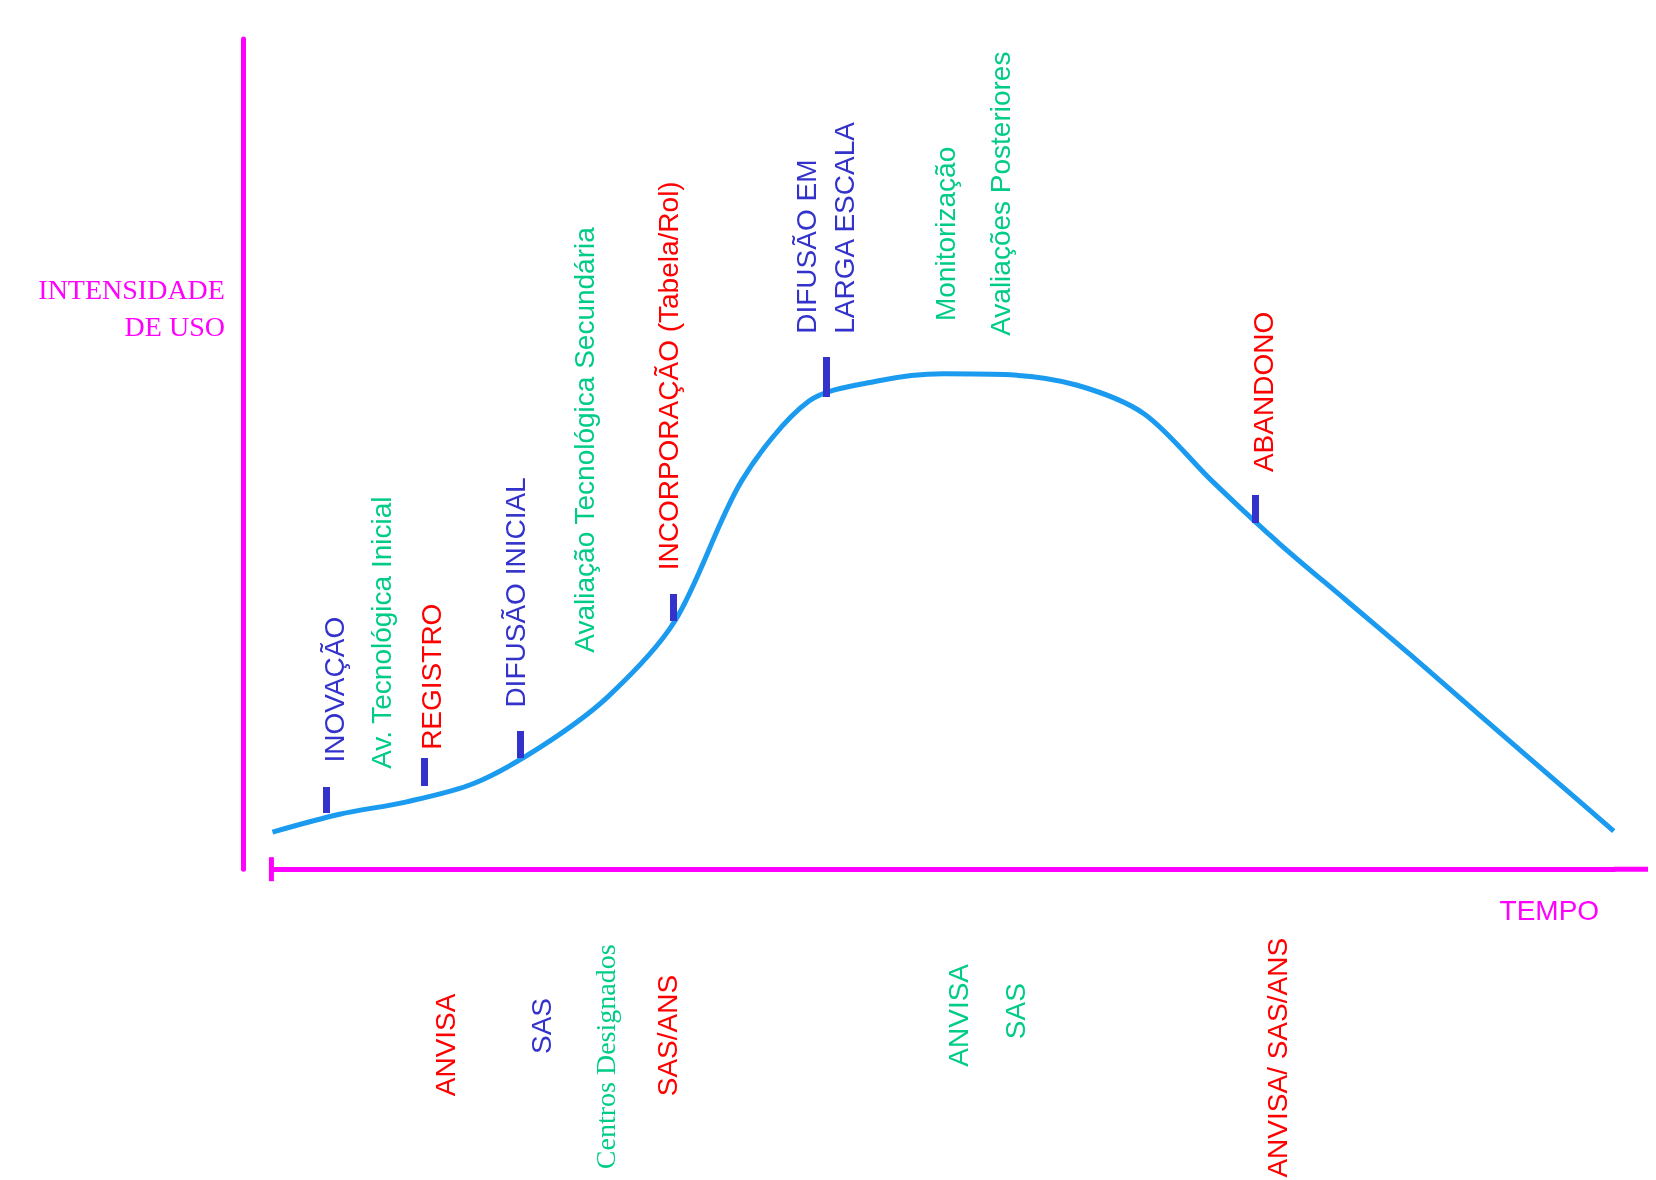 The image size is (1656, 1180). Describe the element at coordinates (131, 308) in the screenshot. I see `y-axis-title: INTENSIDADE DE USO` at that location.